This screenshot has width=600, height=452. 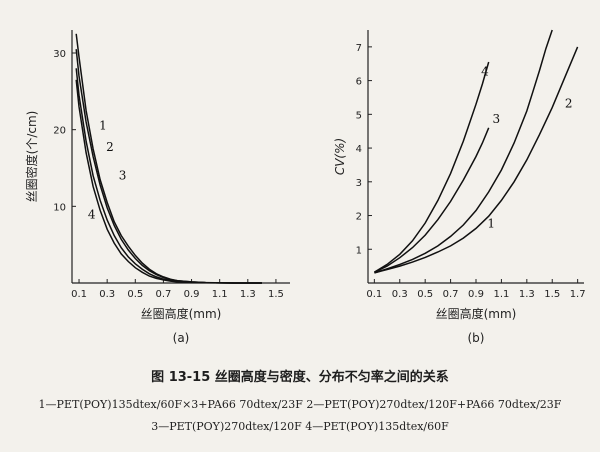 What do you see at coordinates (181, 313) in the screenshot?
I see `x-axis-title-a: 丝圈高度(mm)` at bounding box center [181, 313].